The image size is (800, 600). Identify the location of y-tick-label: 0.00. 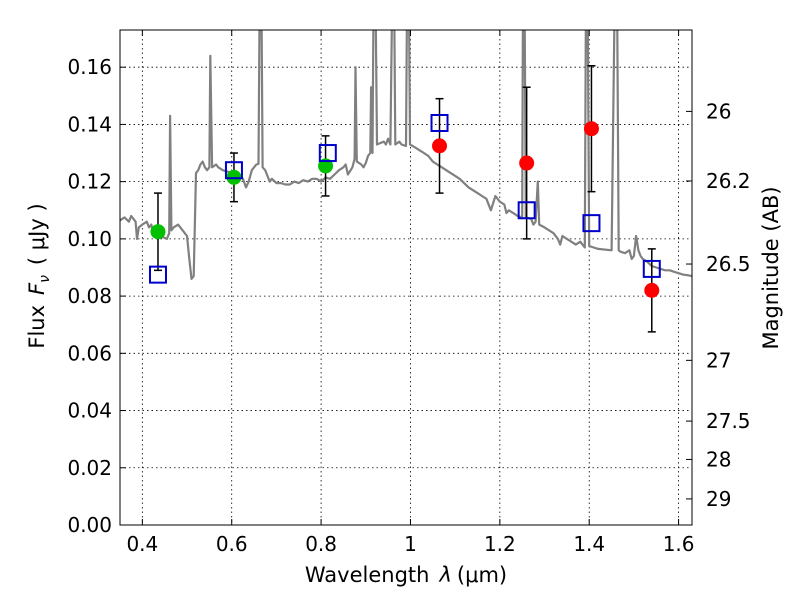
(89, 525).